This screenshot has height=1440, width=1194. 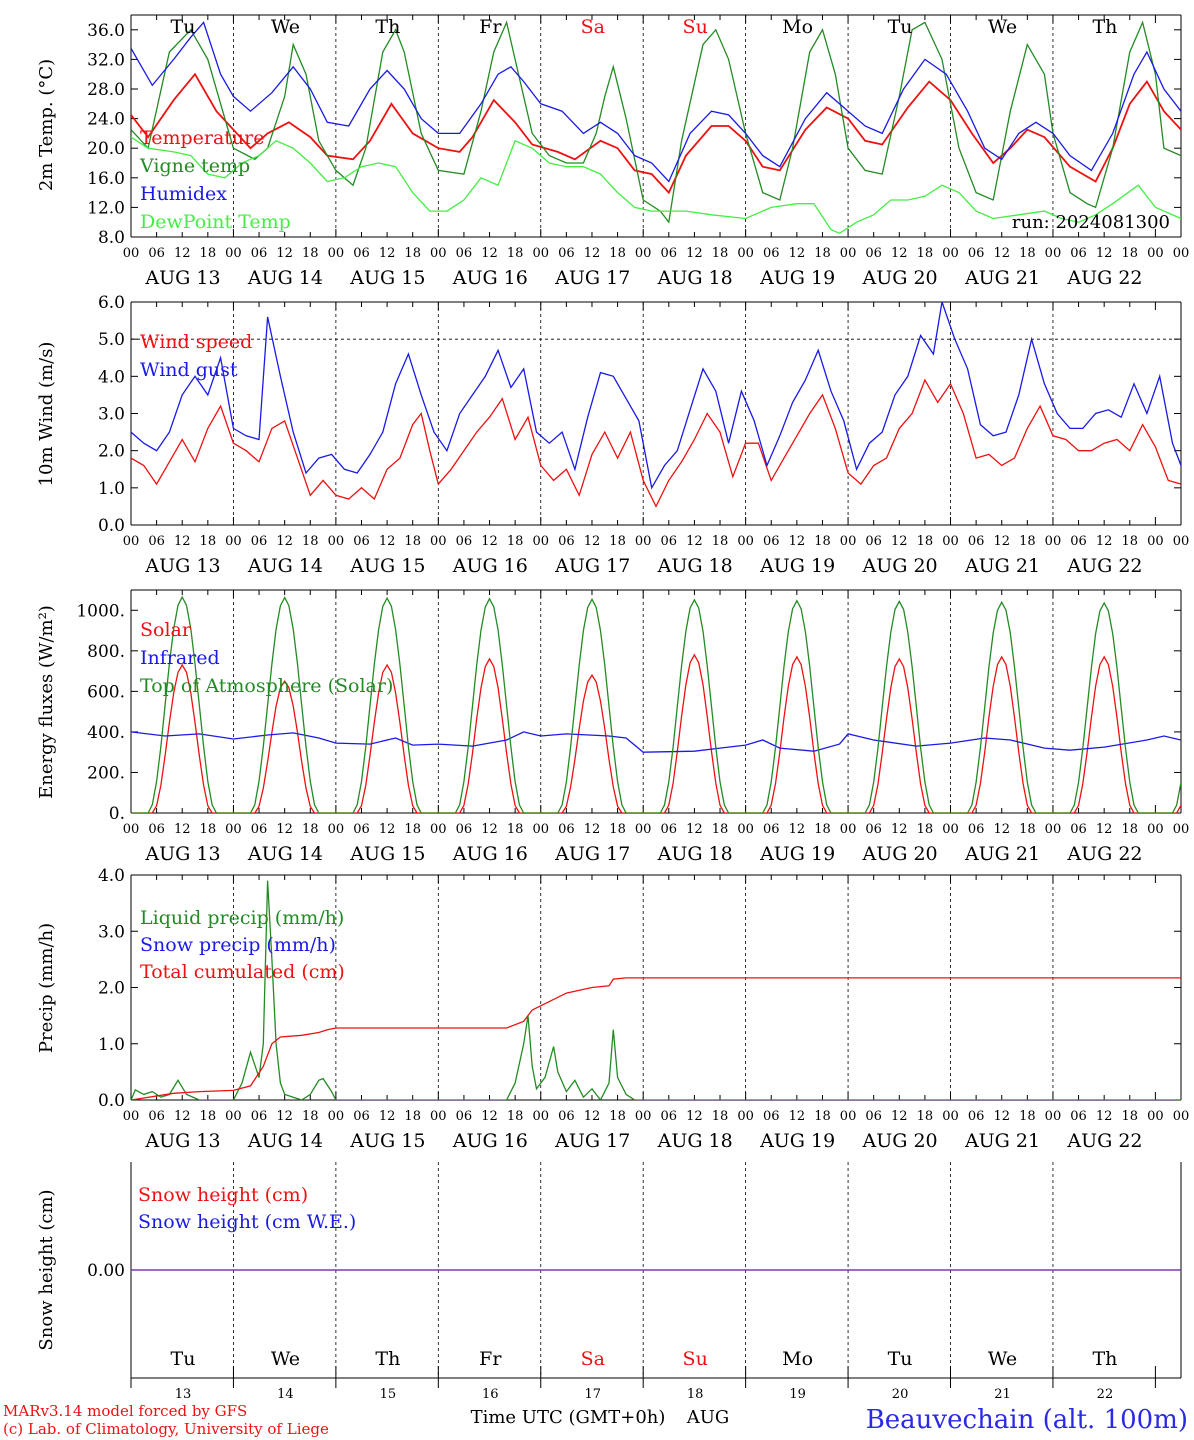 What do you see at coordinates (106, 149) in the screenshot?
I see `y-tick-label: 20.0` at bounding box center [106, 149].